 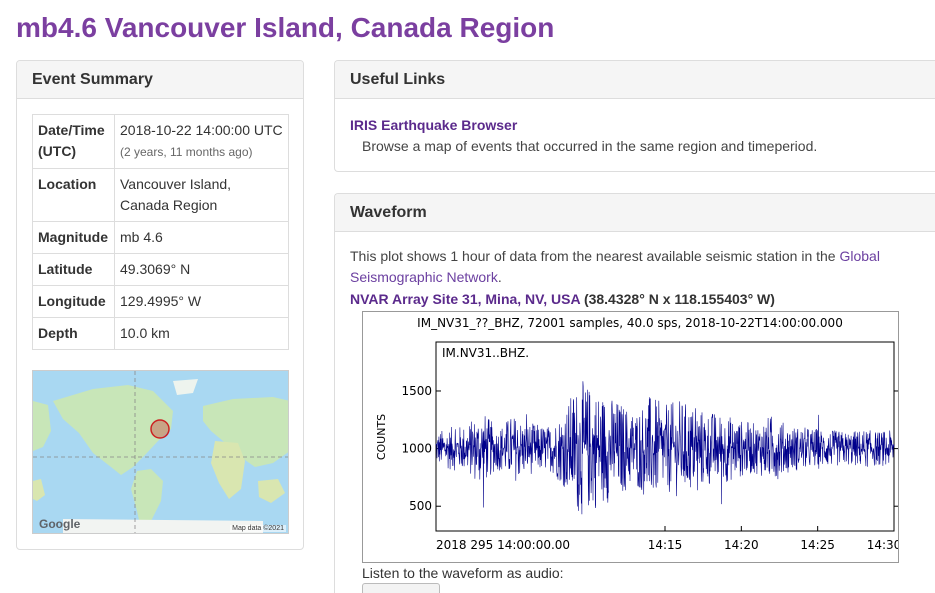 What do you see at coordinates (201, 195) in the screenshot?
I see `location-value: Vancouver Island, Canada Region` at bounding box center [201, 195].